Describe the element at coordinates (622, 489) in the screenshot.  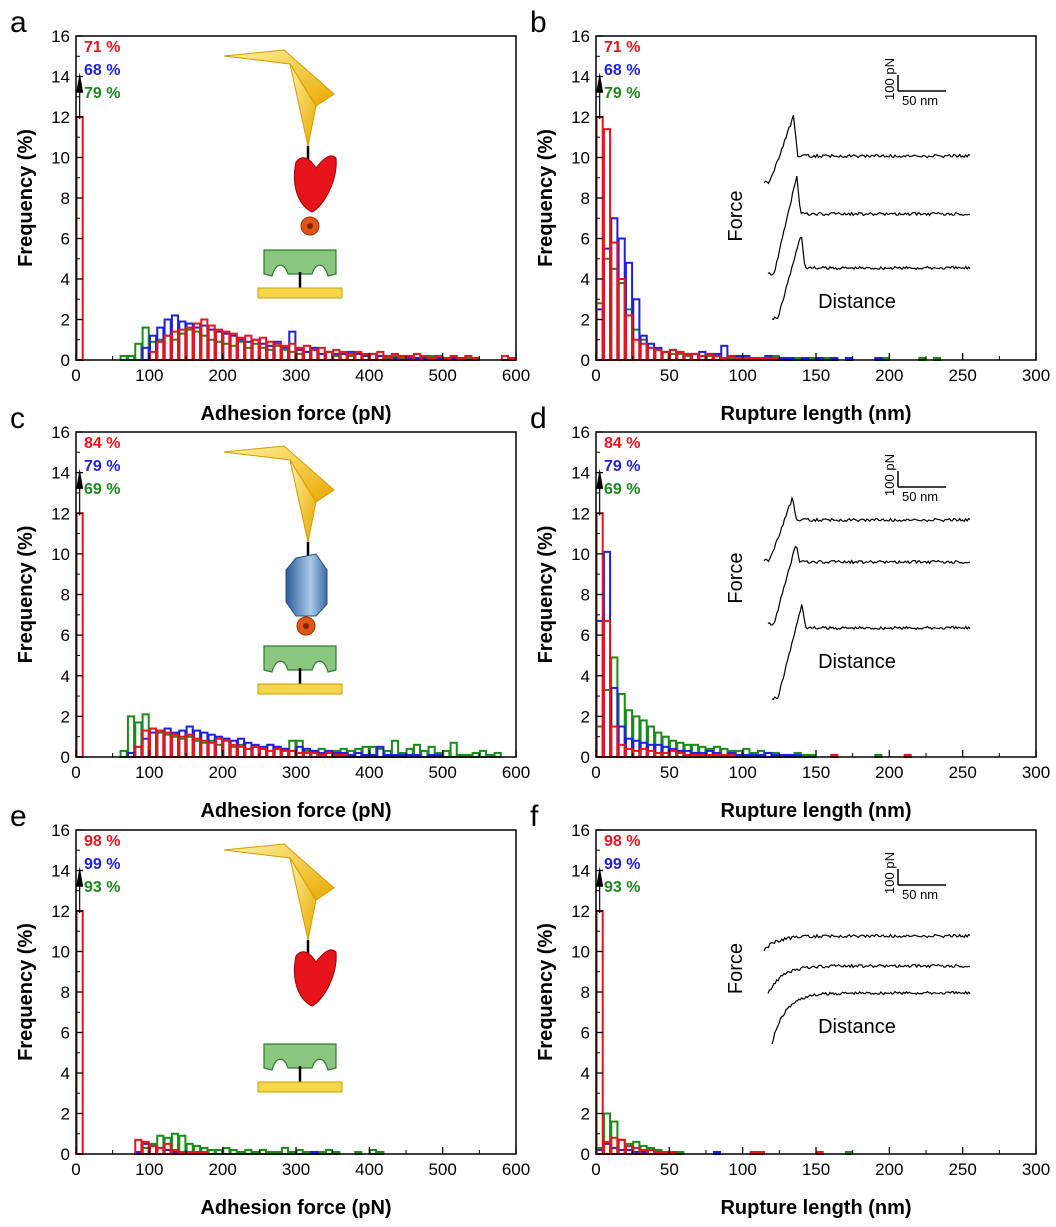
I see `zero-bin-percentage: 69 %` at that location.